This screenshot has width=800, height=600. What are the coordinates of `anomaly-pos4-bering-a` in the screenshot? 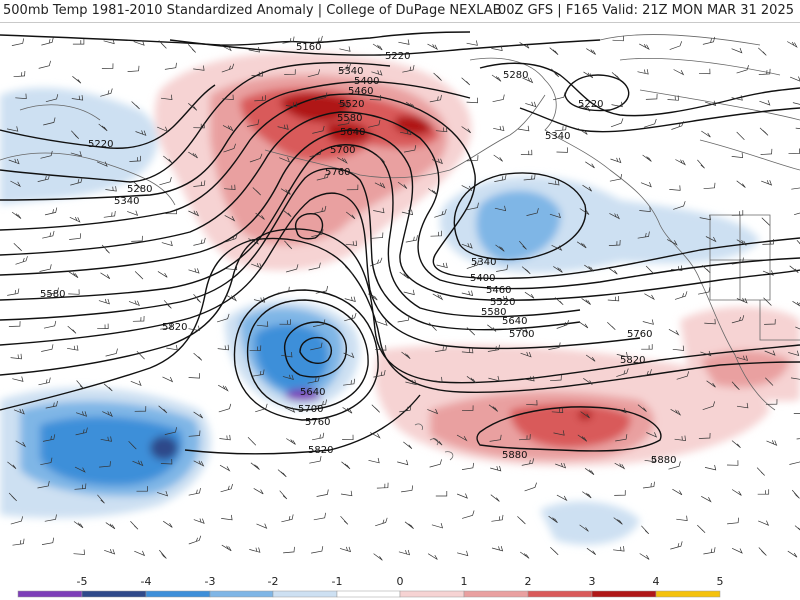 It's located at (315, 107).